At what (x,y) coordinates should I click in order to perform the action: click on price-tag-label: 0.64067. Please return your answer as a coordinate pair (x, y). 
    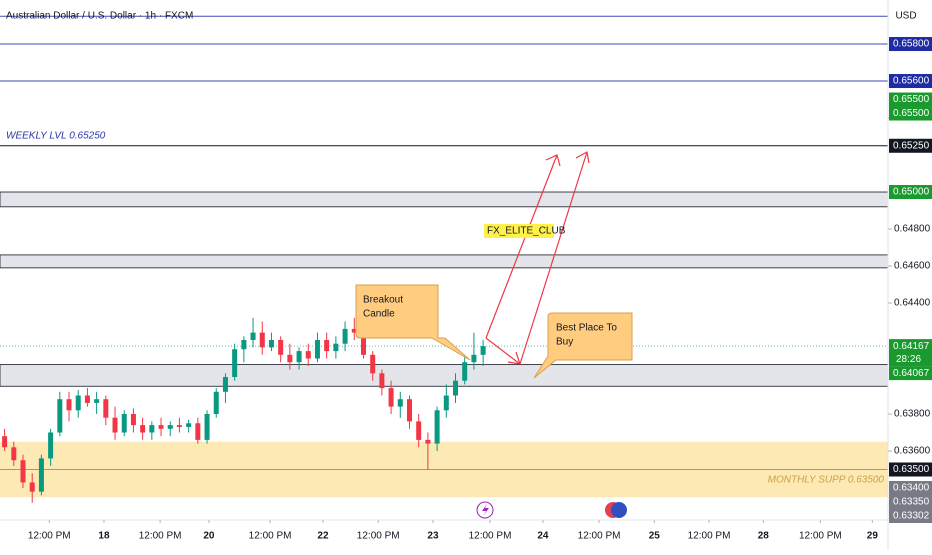
    Looking at the image, I should click on (911, 373).